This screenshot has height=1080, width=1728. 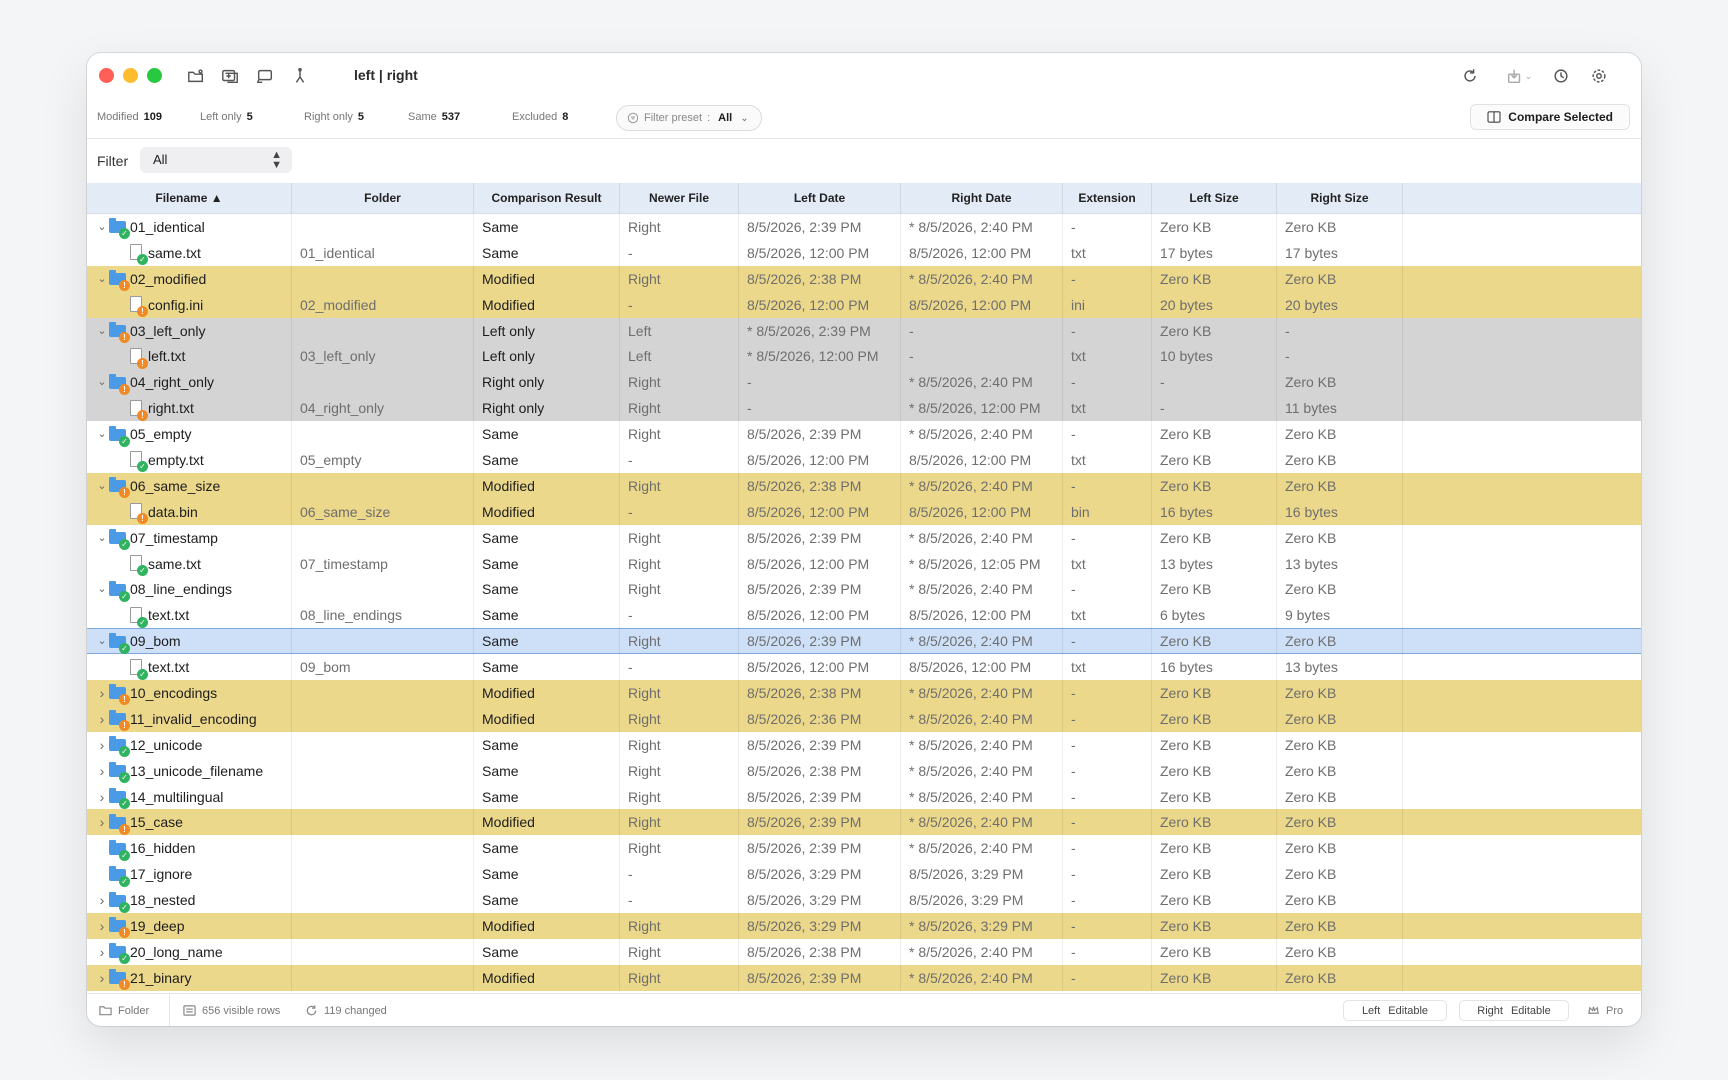 What do you see at coordinates (168, 330) in the screenshot?
I see `filename-text: 03_left_only` at bounding box center [168, 330].